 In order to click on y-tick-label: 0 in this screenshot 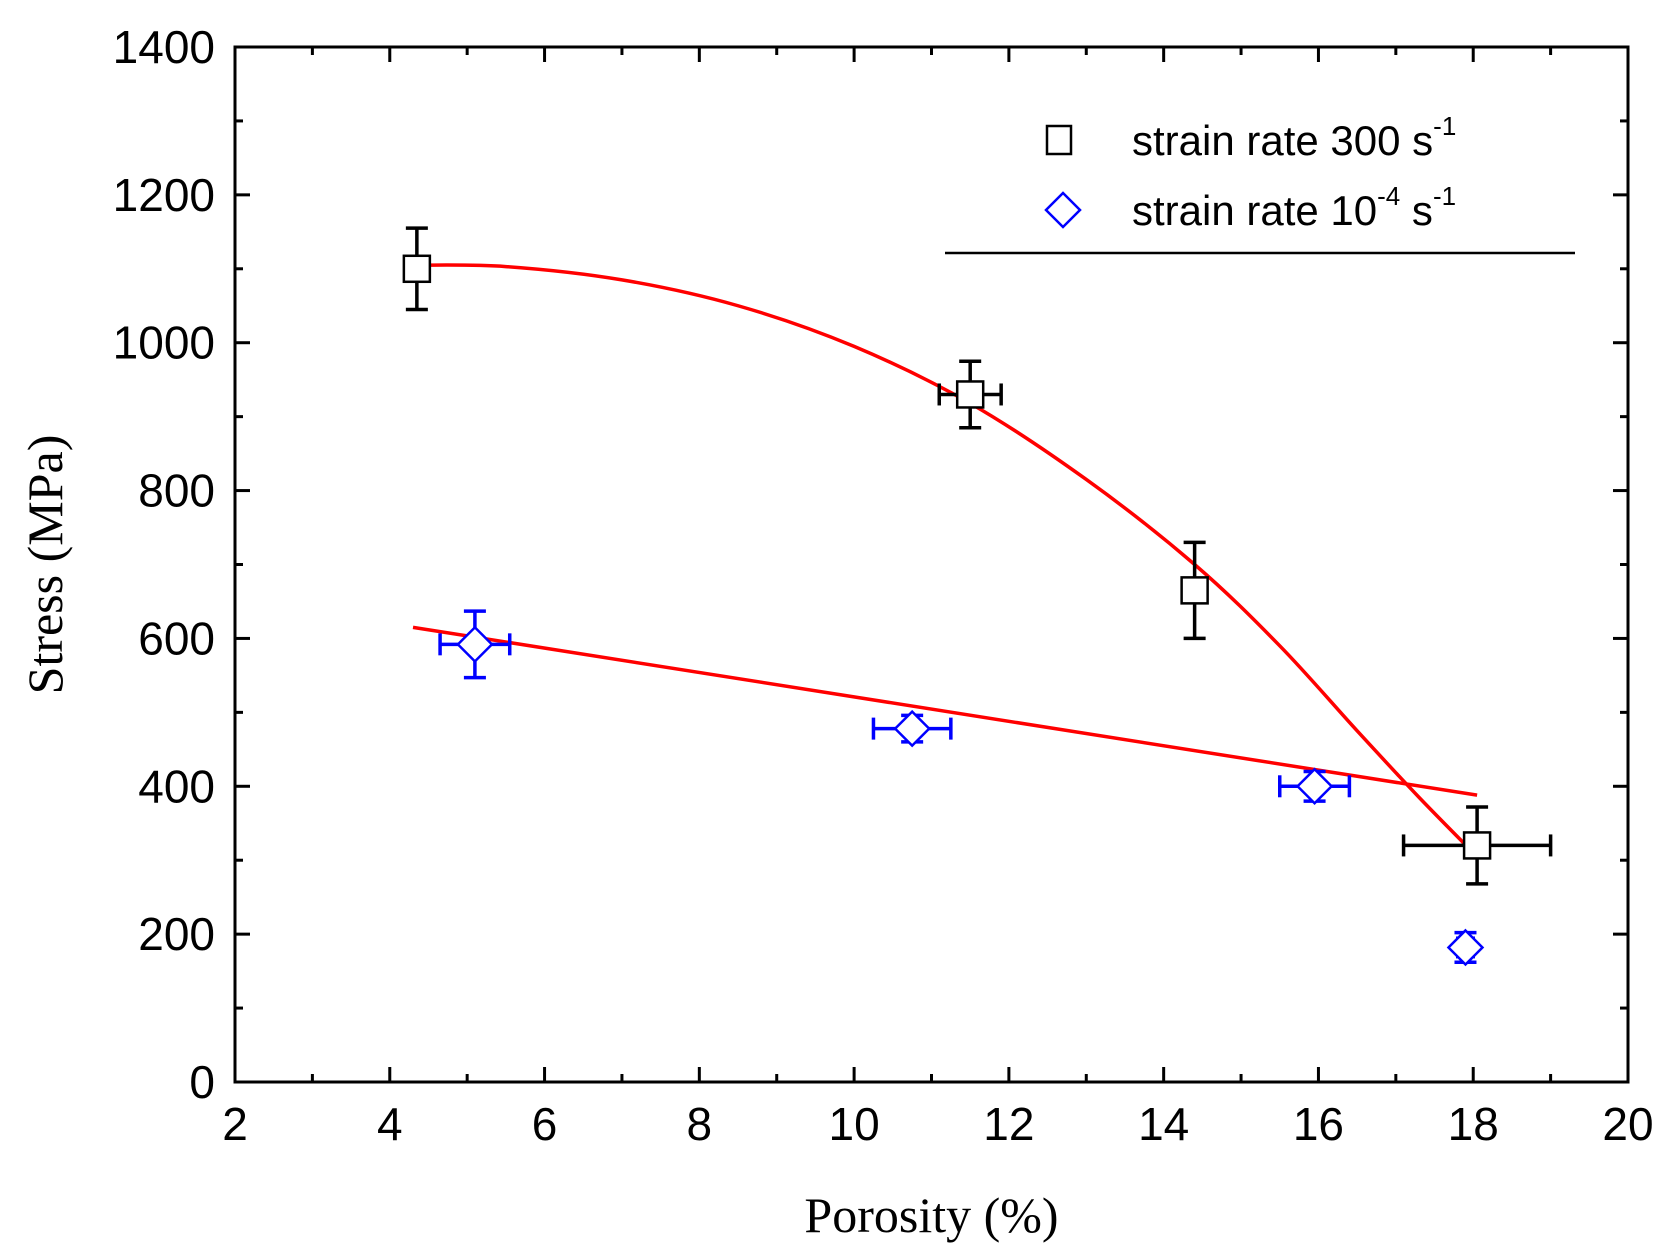, I will do `click(202, 1082)`.